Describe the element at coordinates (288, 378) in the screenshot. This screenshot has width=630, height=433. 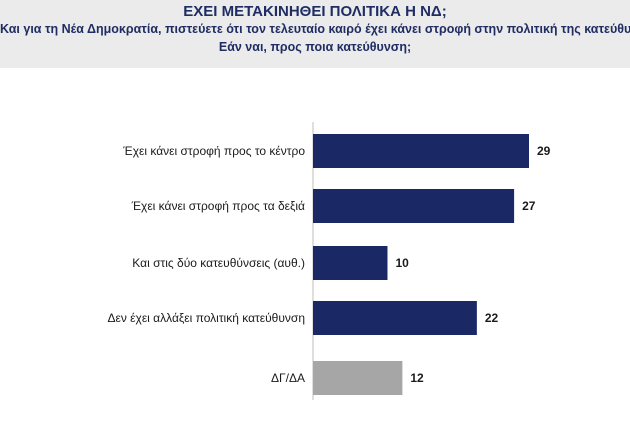
I see `category-label-5: ΔΓ/ΔΑ` at that location.